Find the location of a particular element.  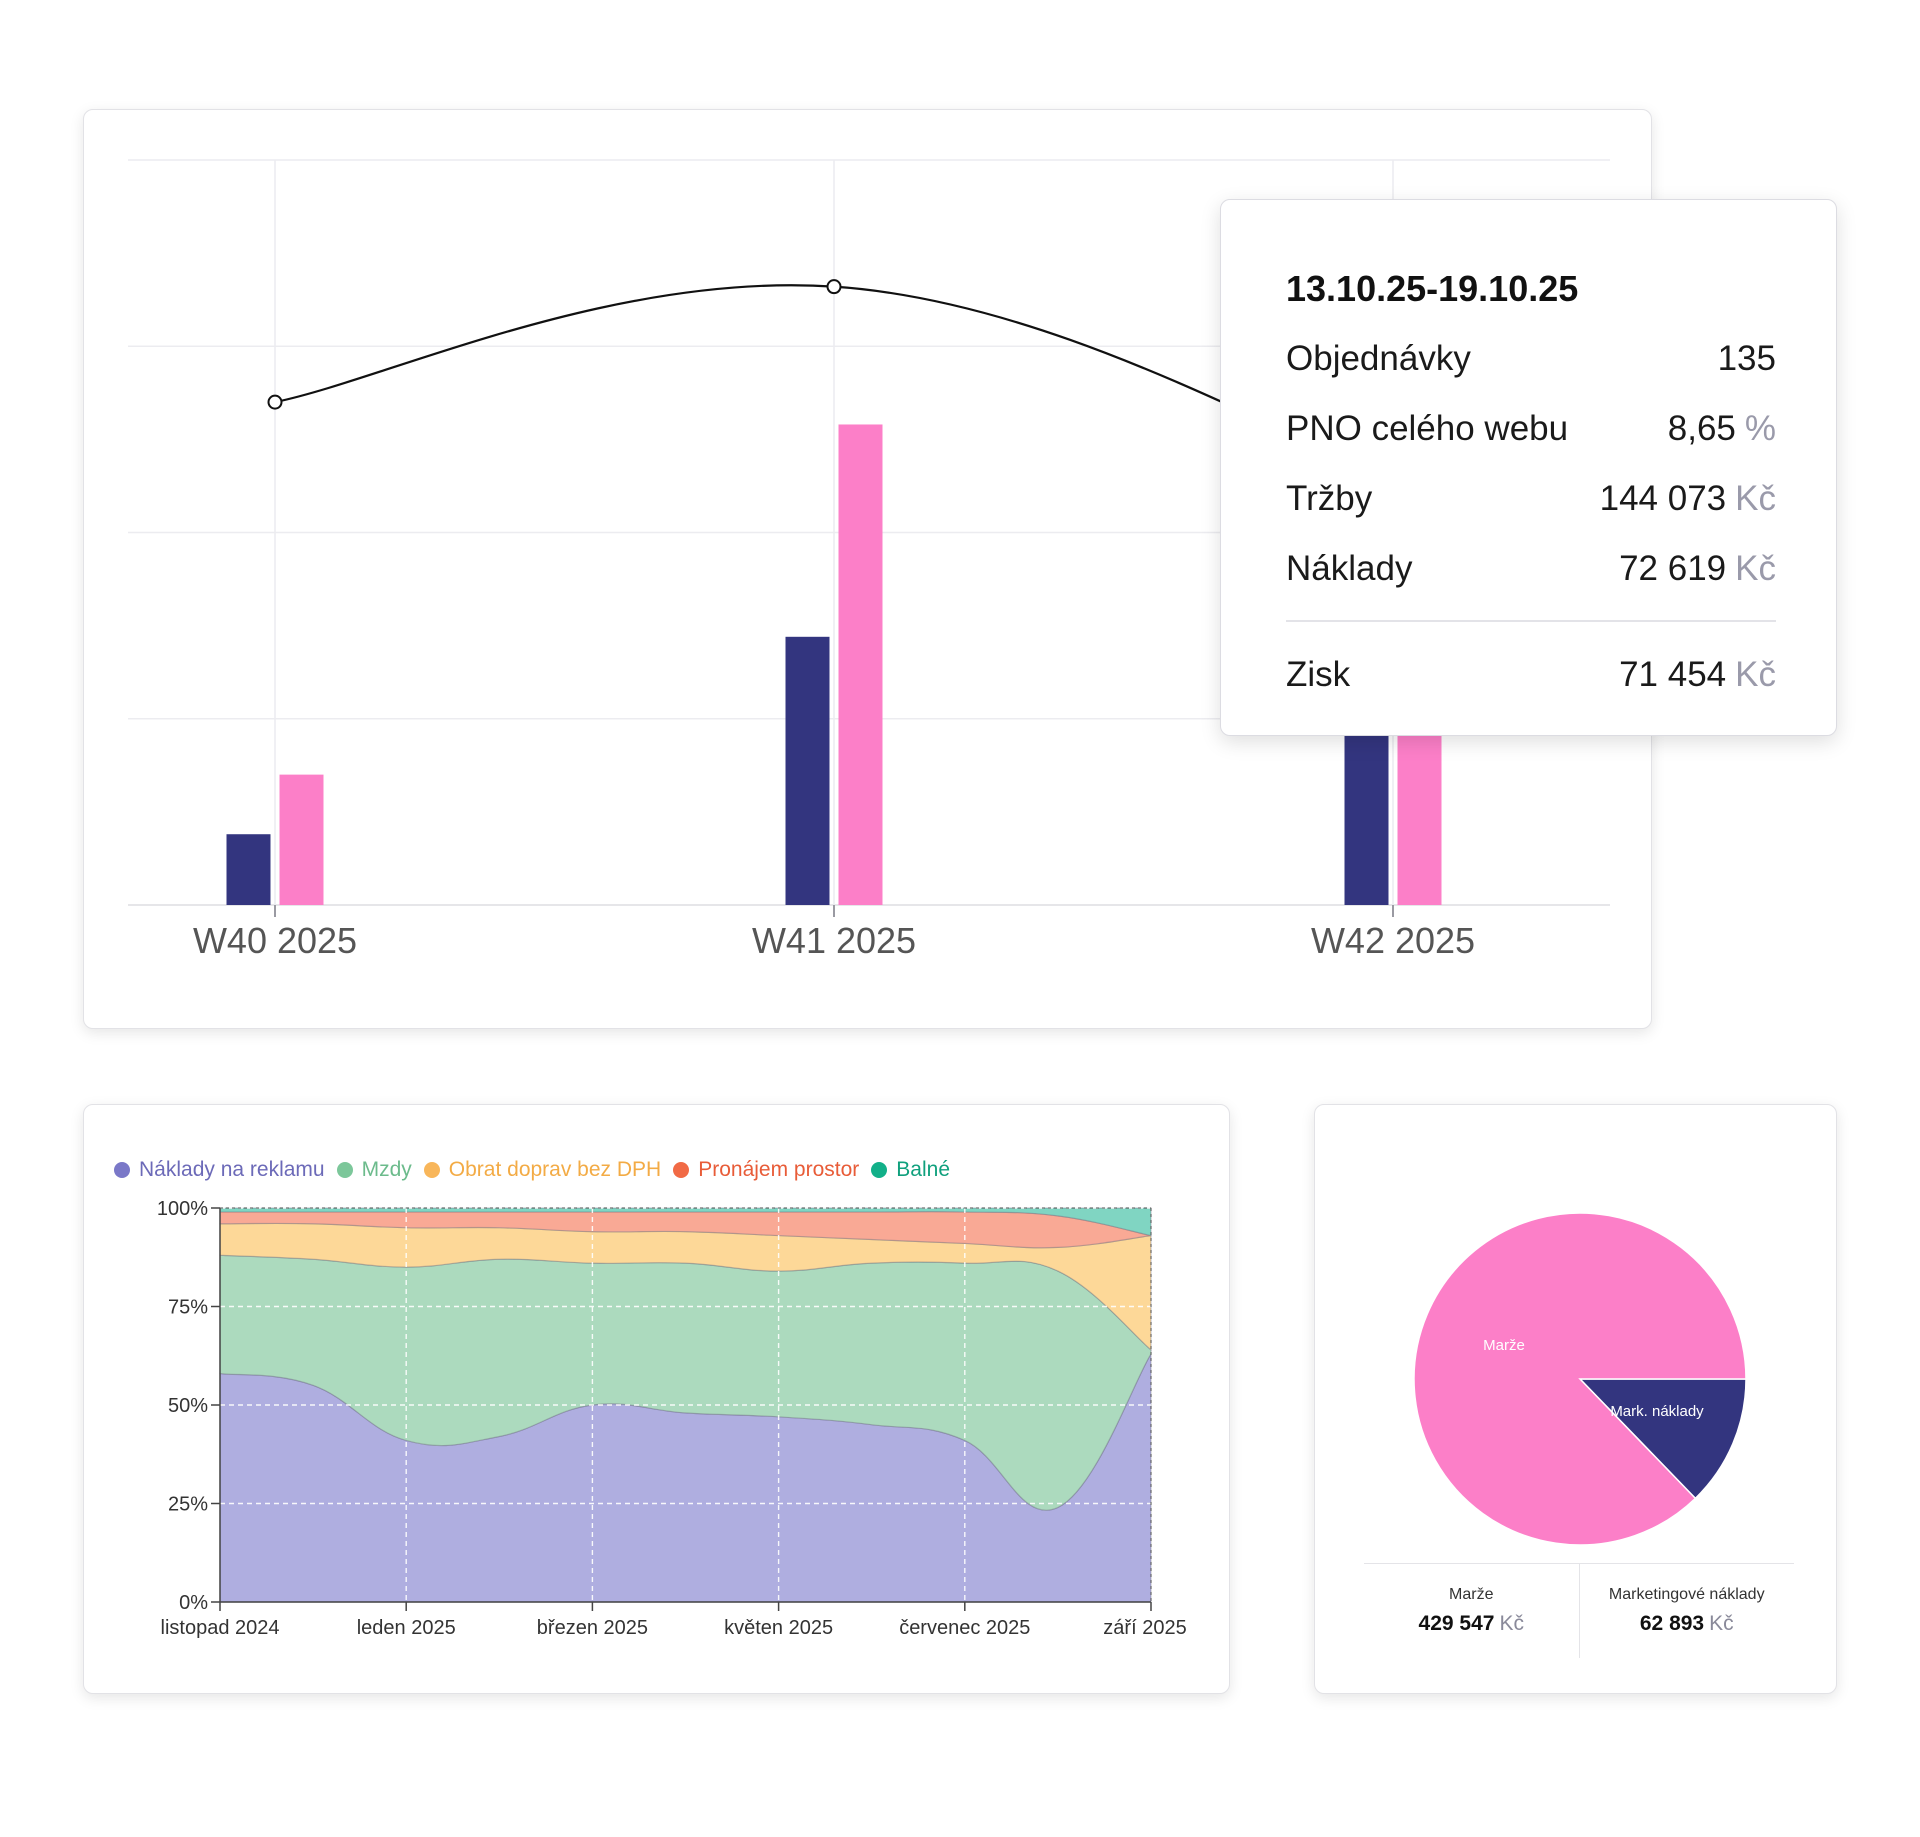

pie-summary-marketing: Marketingové náklady 62 893 Kč is located at coordinates (1686, 1611).